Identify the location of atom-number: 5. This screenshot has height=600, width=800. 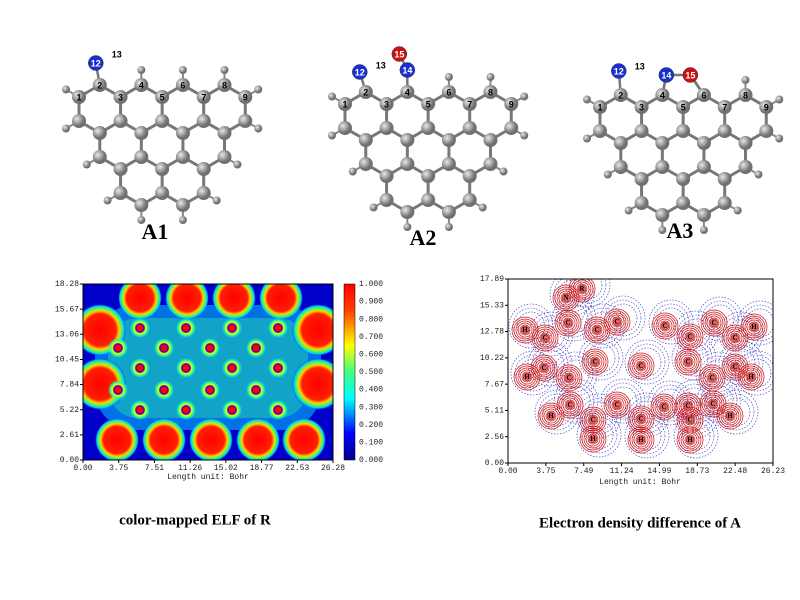
(162, 97).